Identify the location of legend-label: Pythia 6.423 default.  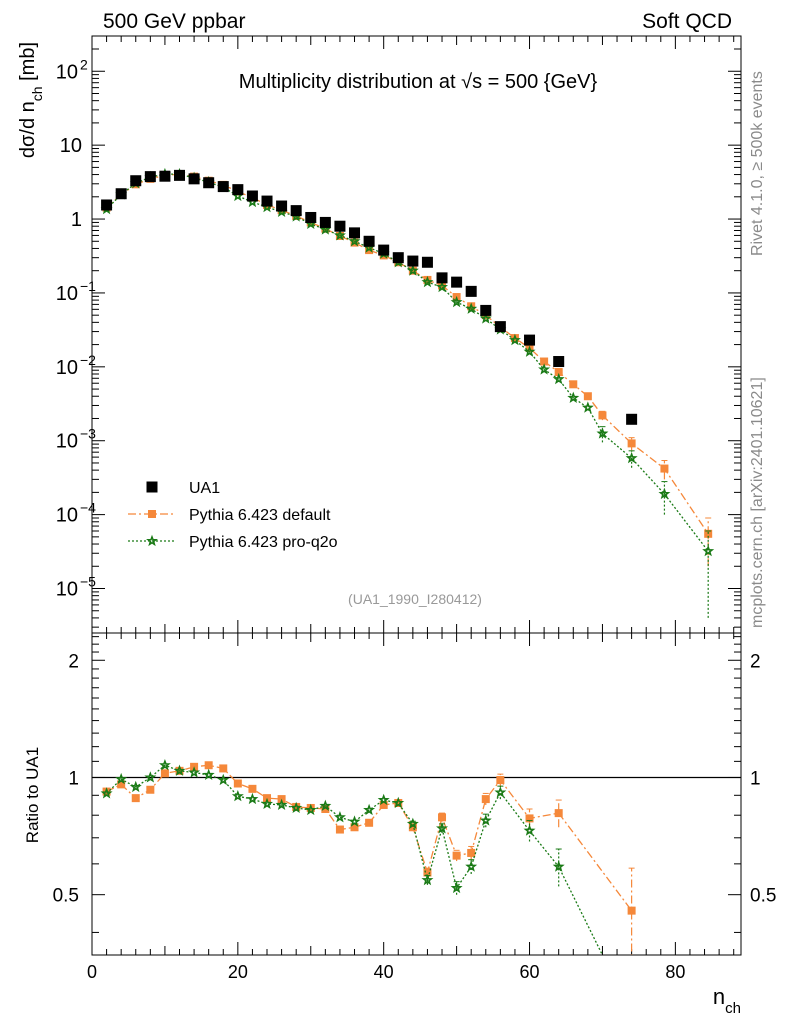
(260, 515).